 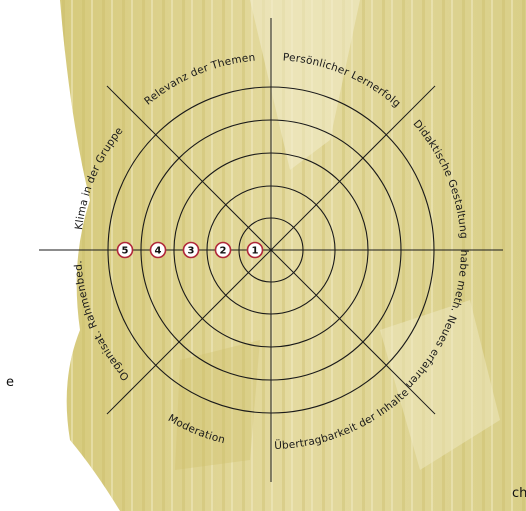 I want to click on scale-badge-2: 2, so click(x=223, y=250).